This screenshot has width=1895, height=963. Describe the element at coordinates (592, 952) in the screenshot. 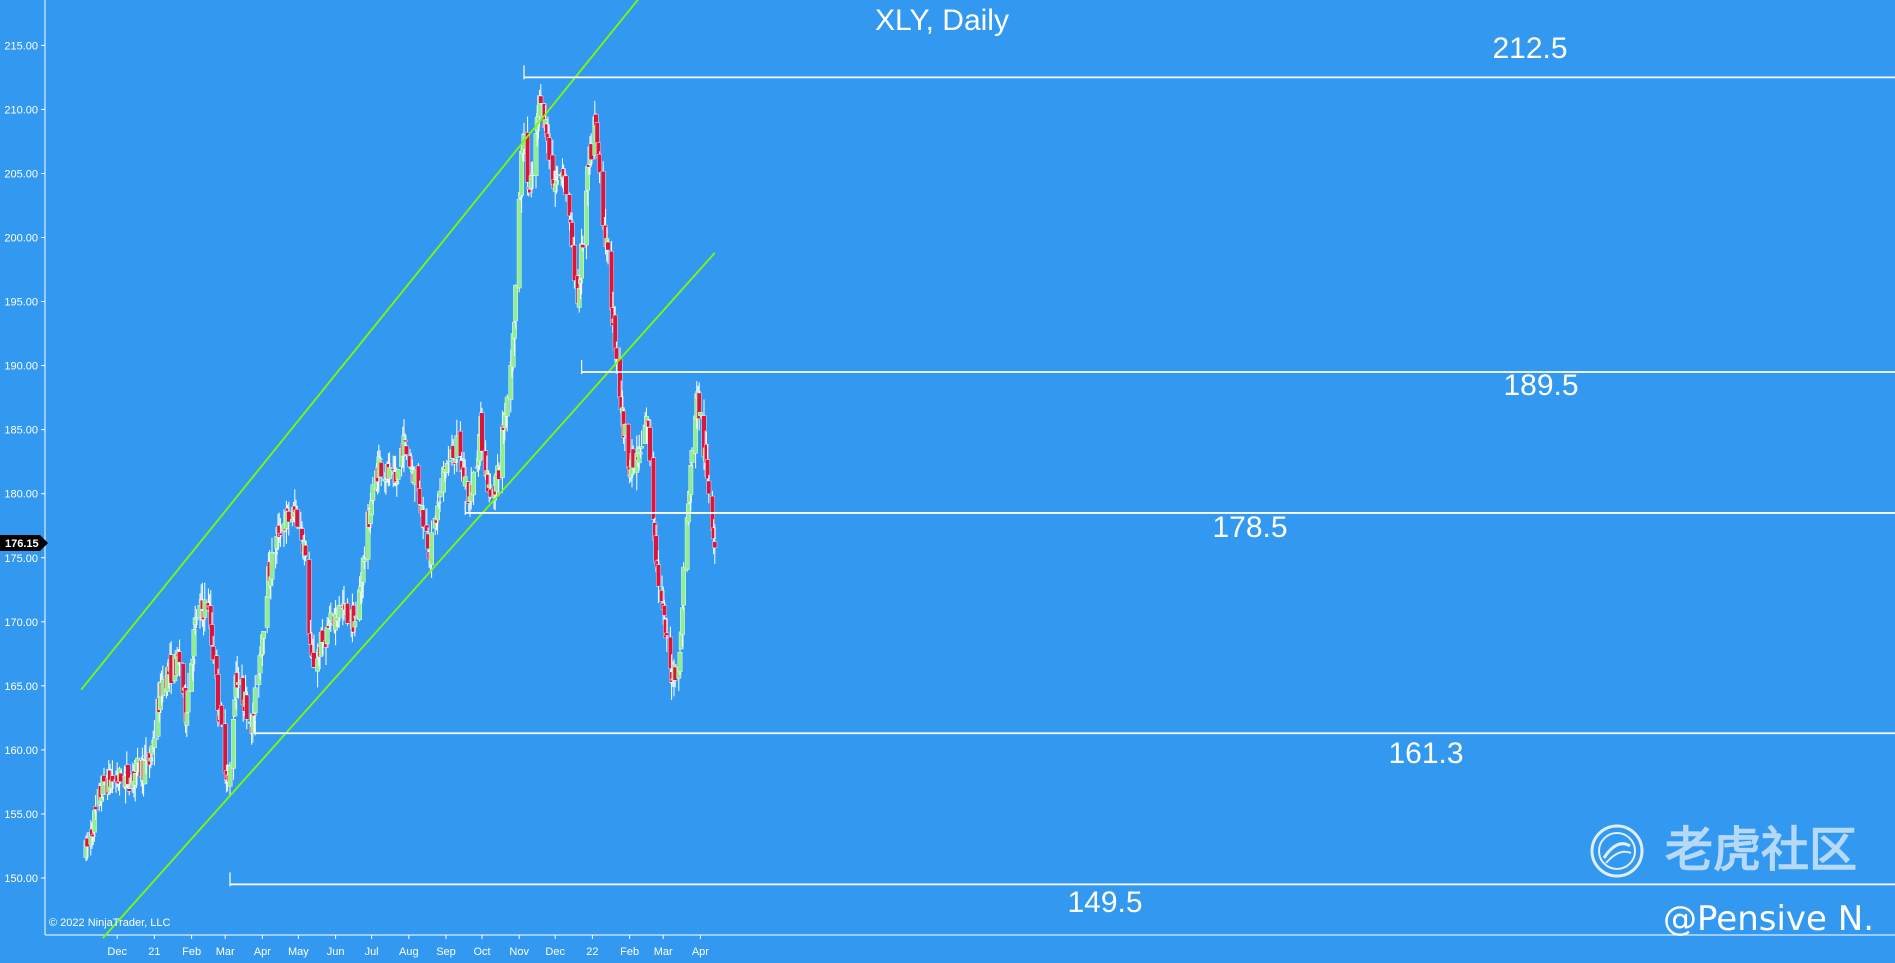

I see `x-tick-label: 22` at that location.